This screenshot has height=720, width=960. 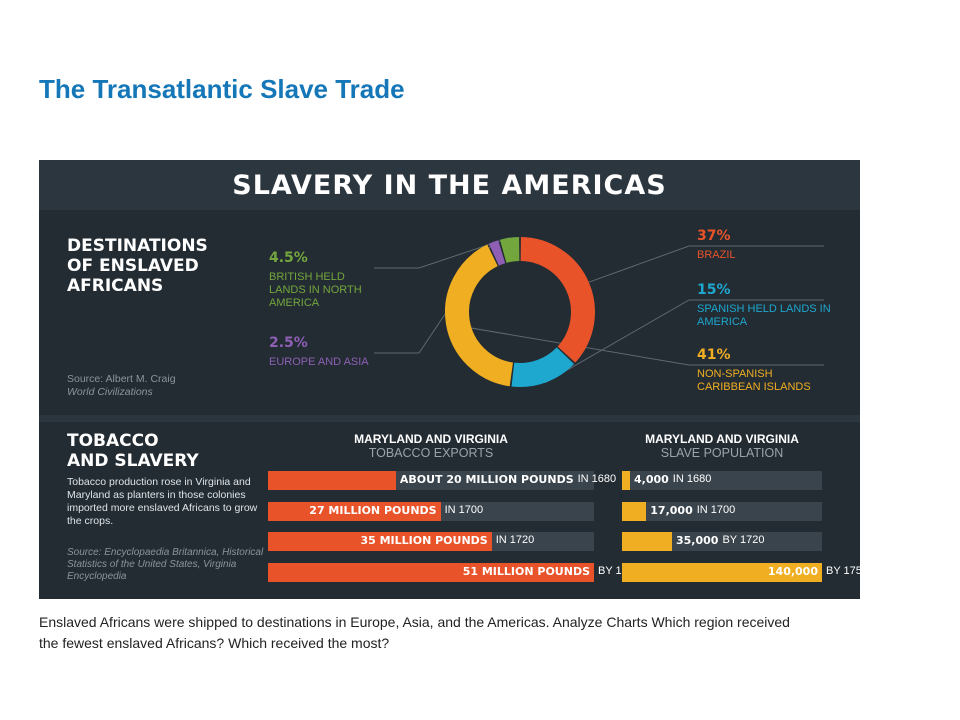 I want to click on slide-title: The Transatlantic Slave Trade, so click(x=222, y=89).